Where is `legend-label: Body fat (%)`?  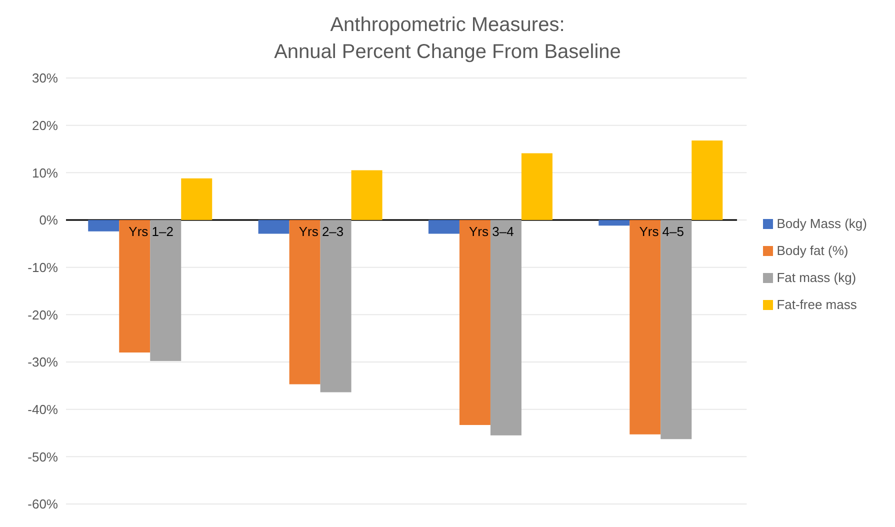
legend-label: Body fat (%) is located at coordinates (812, 250).